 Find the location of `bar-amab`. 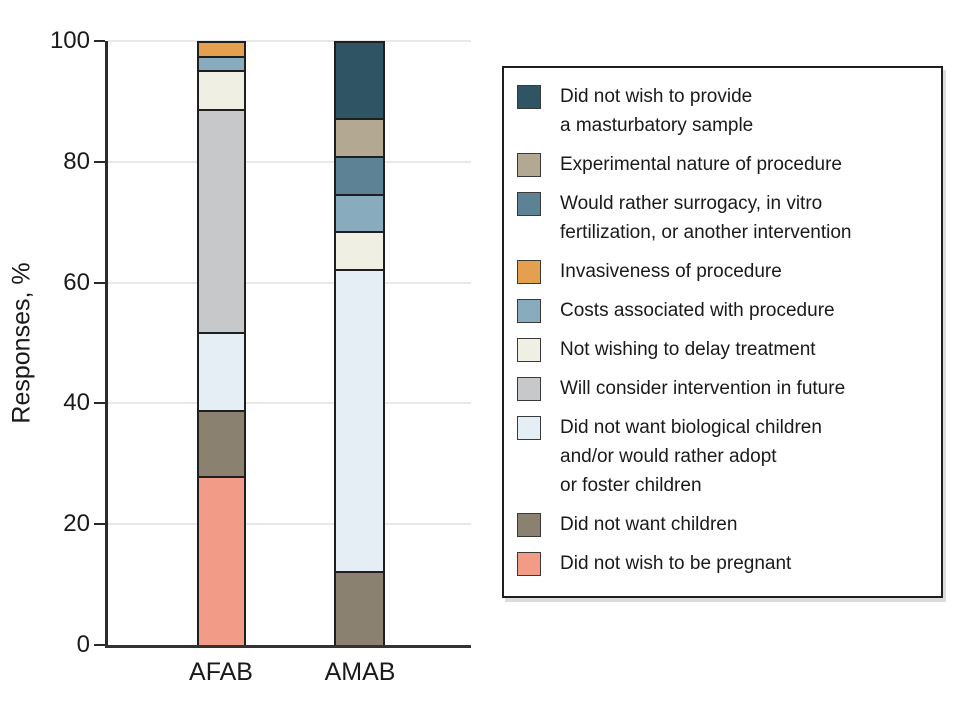

bar-amab is located at coordinates (359, 344).